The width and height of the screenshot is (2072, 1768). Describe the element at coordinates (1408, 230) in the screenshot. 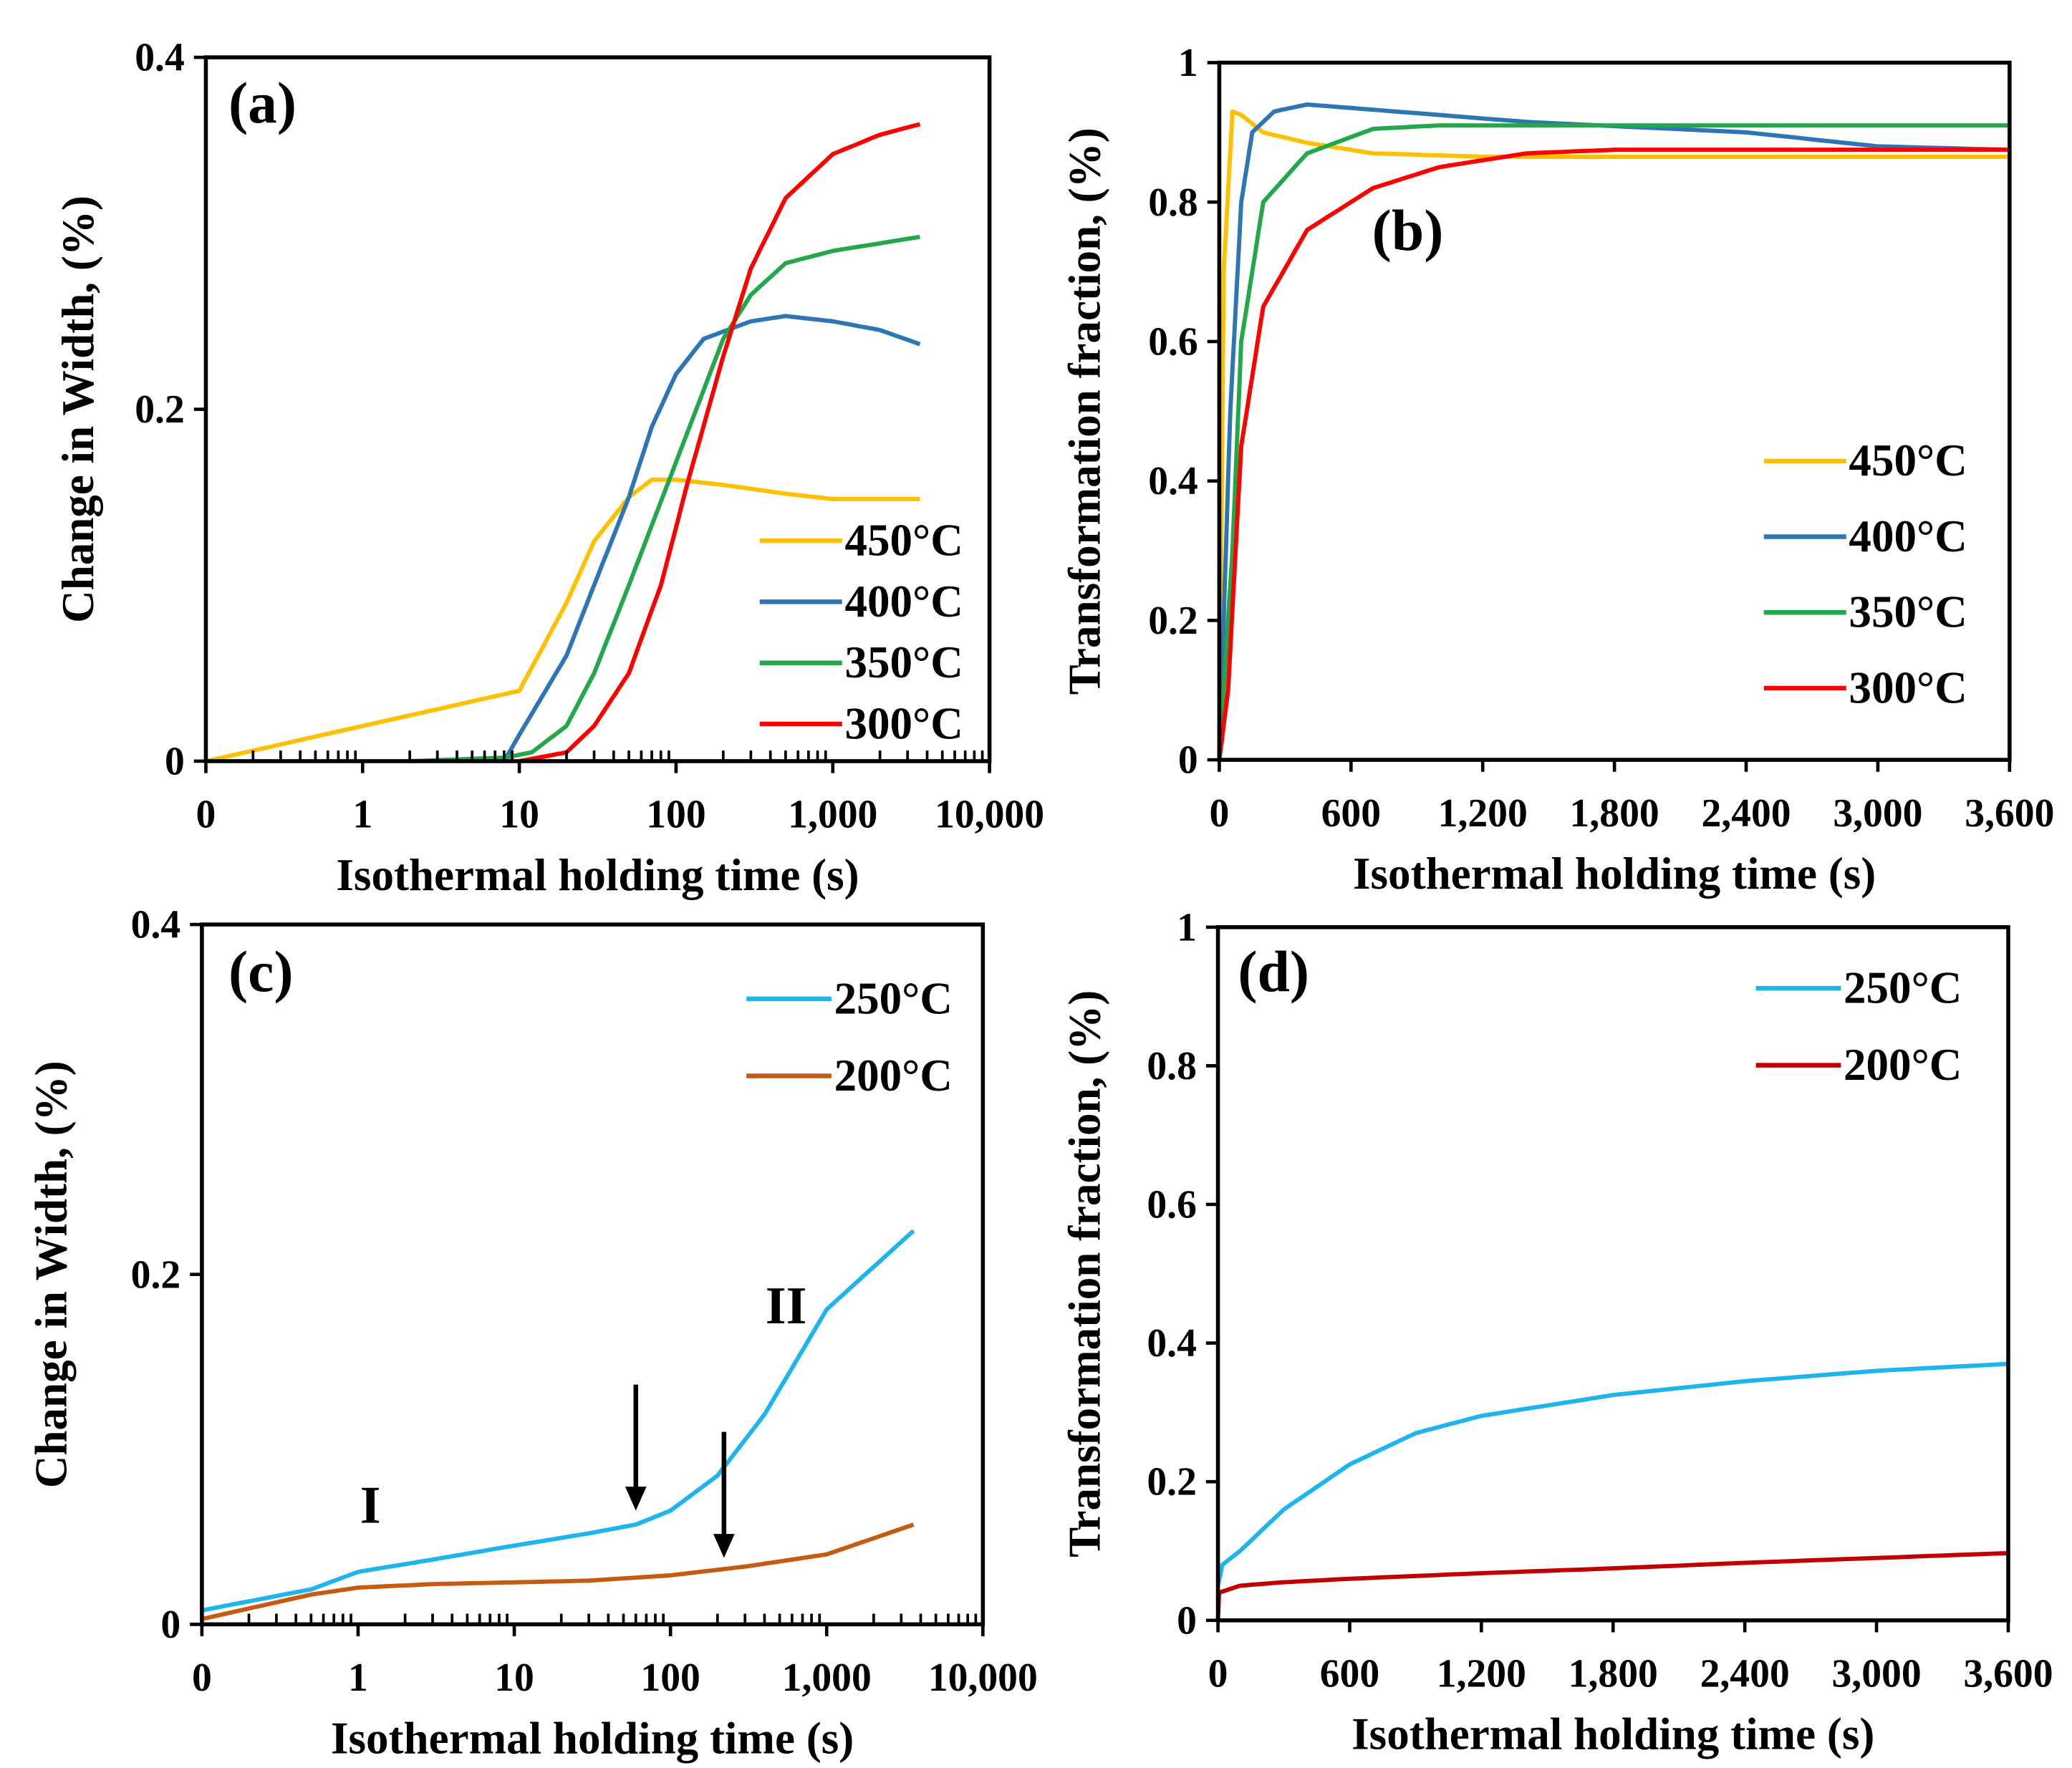

I see `panel-label: (b)` at that location.